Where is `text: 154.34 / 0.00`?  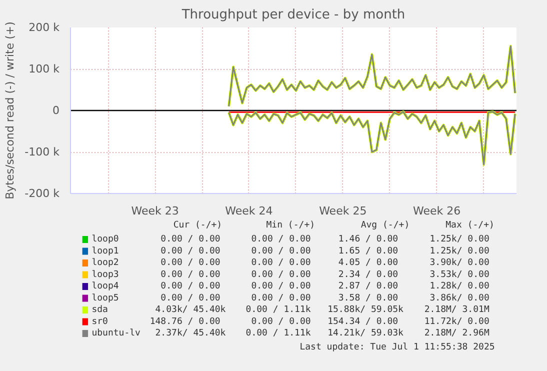 text: 154.34 / 0.00 is located at coordinates (363, 321).